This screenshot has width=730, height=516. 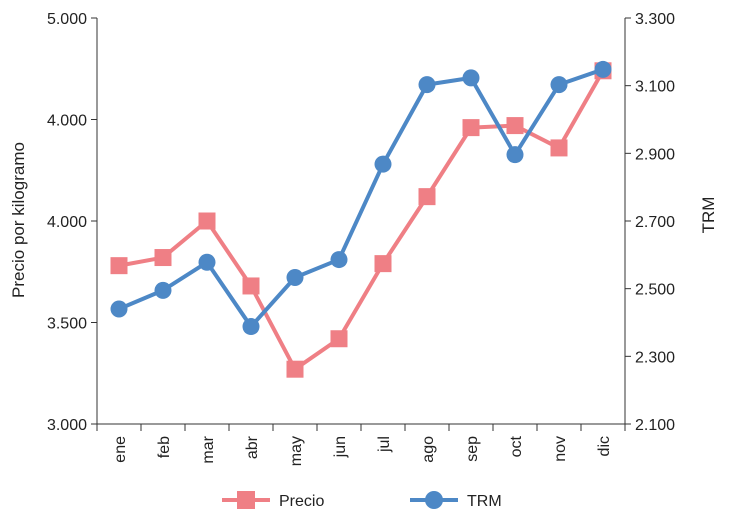 I want to click on right-axis-title: TRM, so click(x=708, y=215).